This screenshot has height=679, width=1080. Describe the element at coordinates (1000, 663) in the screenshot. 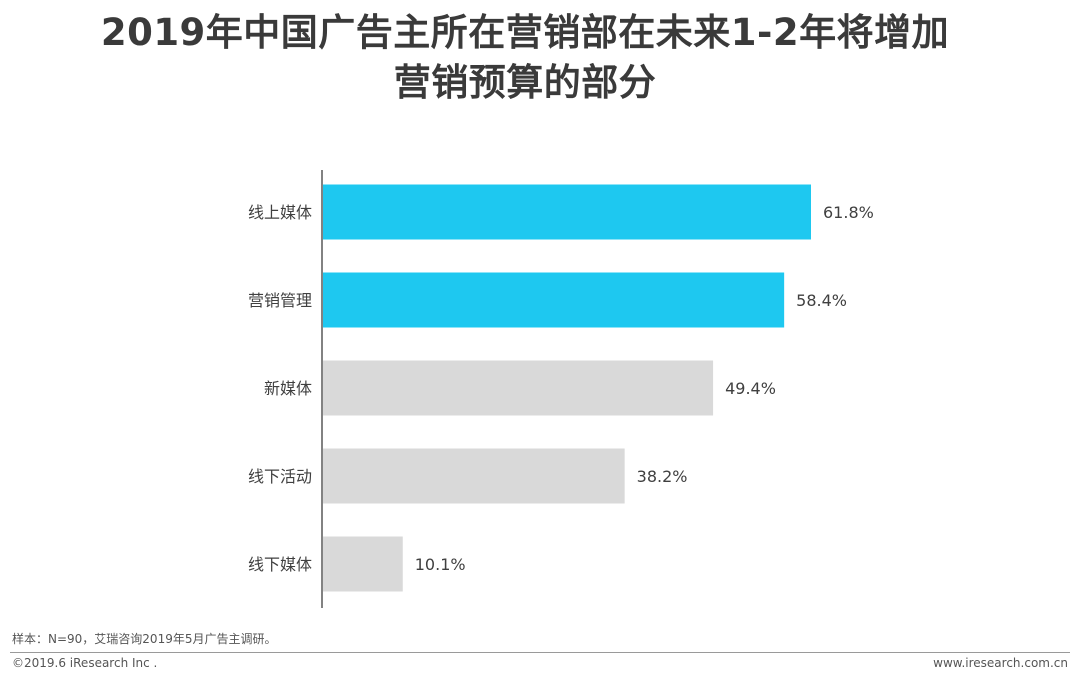

I see `website-link: www.iresearch.com.cn` at that location.